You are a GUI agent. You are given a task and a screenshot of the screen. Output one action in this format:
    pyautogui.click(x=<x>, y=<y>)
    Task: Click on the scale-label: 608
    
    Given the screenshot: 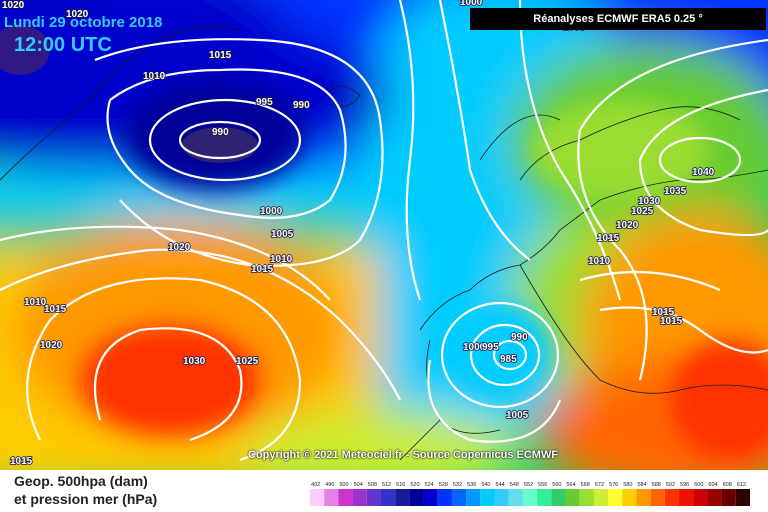 What is the action you would take?
    pyautogui.click(x=727, y=485)
    